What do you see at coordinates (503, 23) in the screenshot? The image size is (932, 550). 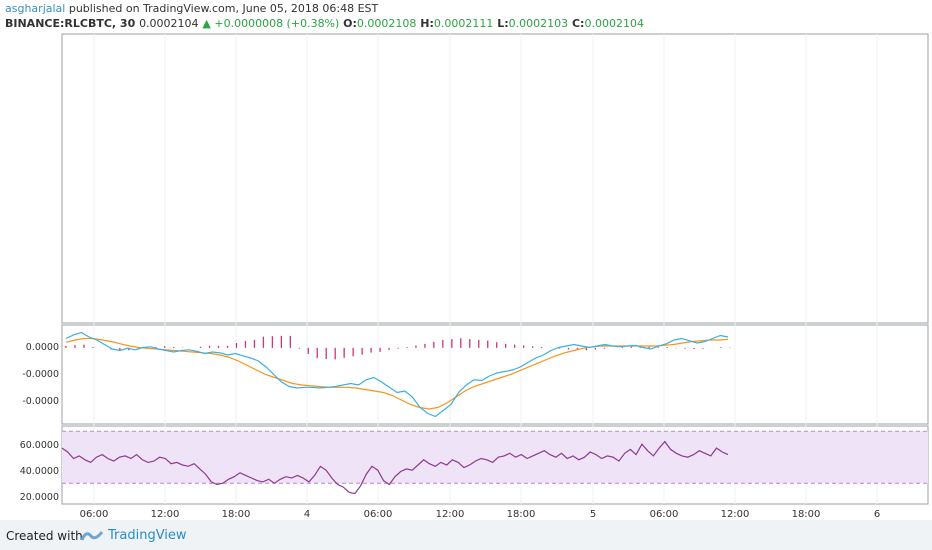 I see `low-label: L:` at bounding box center [503, 23].